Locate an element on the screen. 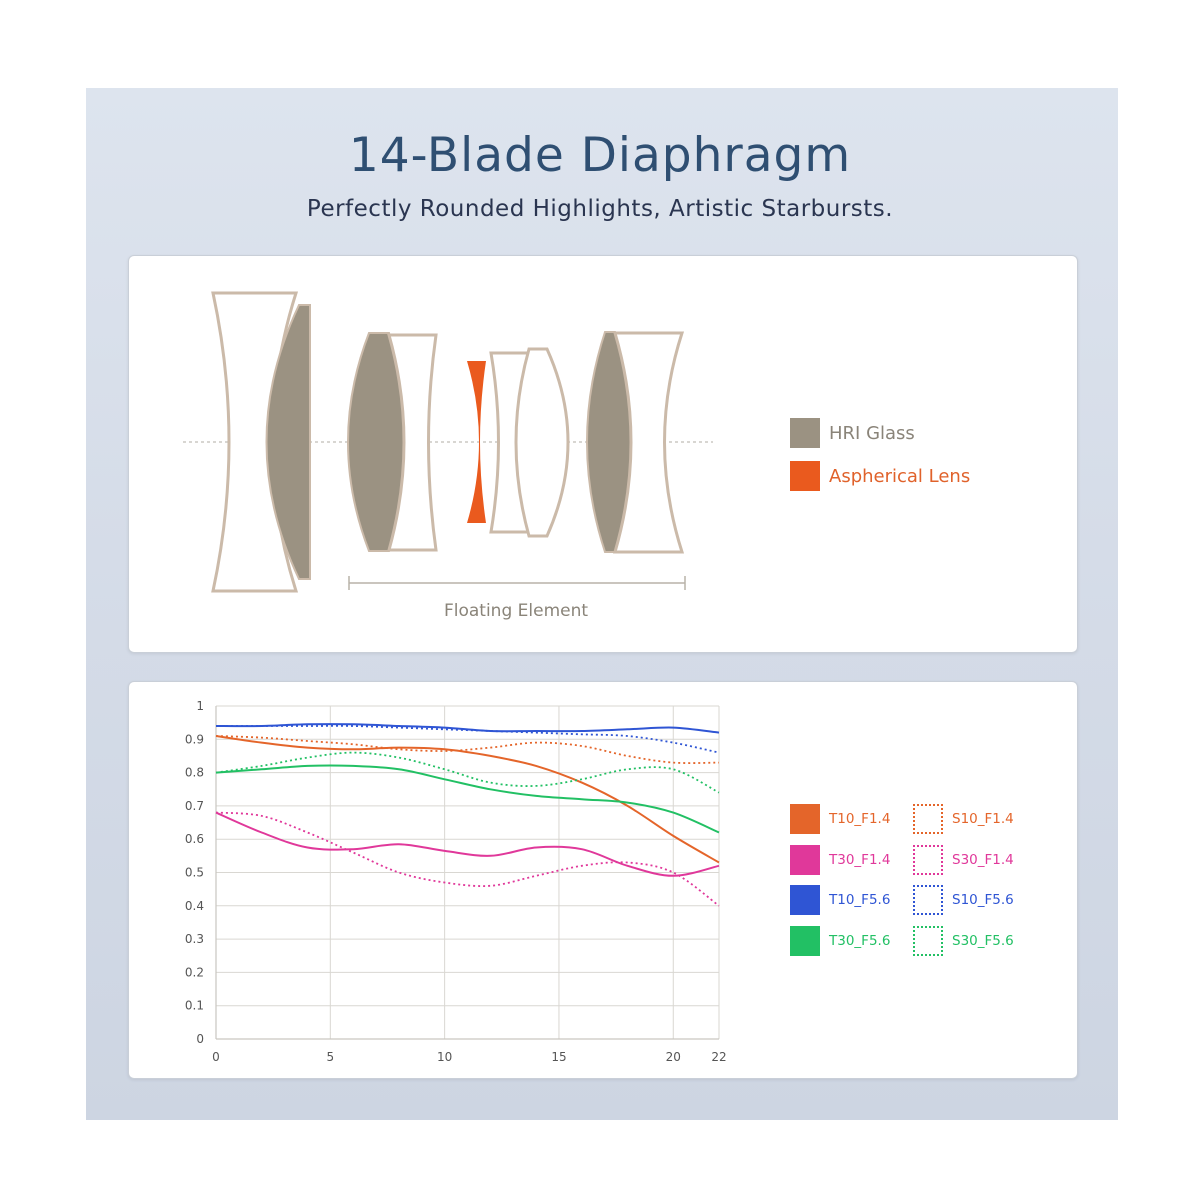 The height and width of the screenshot is (1200, 1200). floating-element-bracket is located at coordinates (517, 583).